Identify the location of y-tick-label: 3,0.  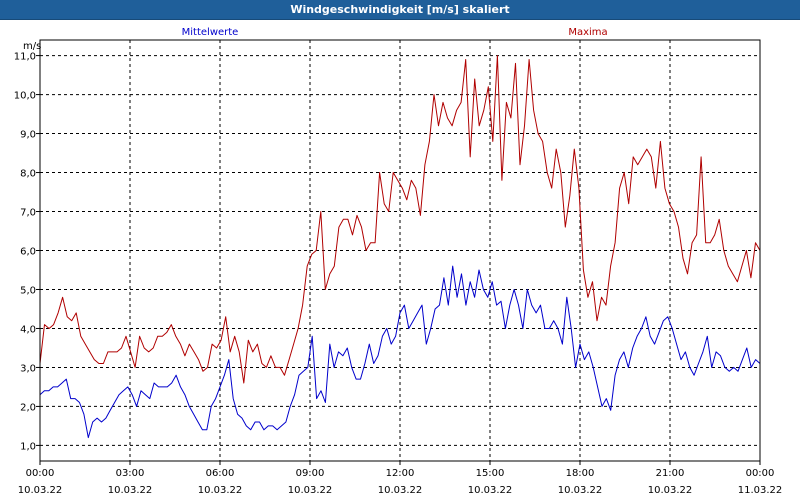
(28, 368).